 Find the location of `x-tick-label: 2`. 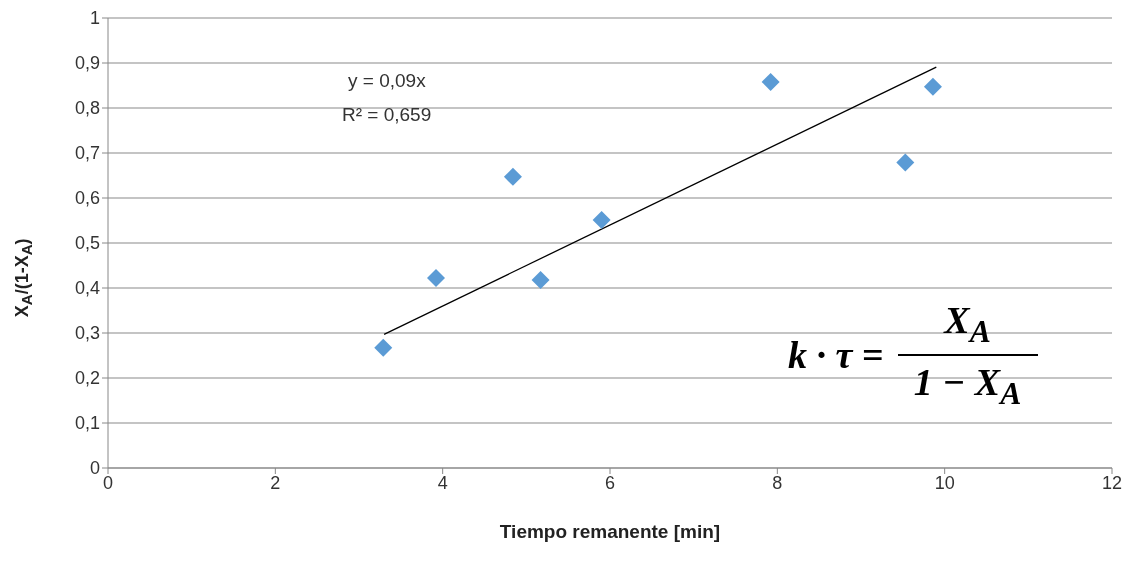

x-tick-label: 2 is located at coordinates (275, 482).